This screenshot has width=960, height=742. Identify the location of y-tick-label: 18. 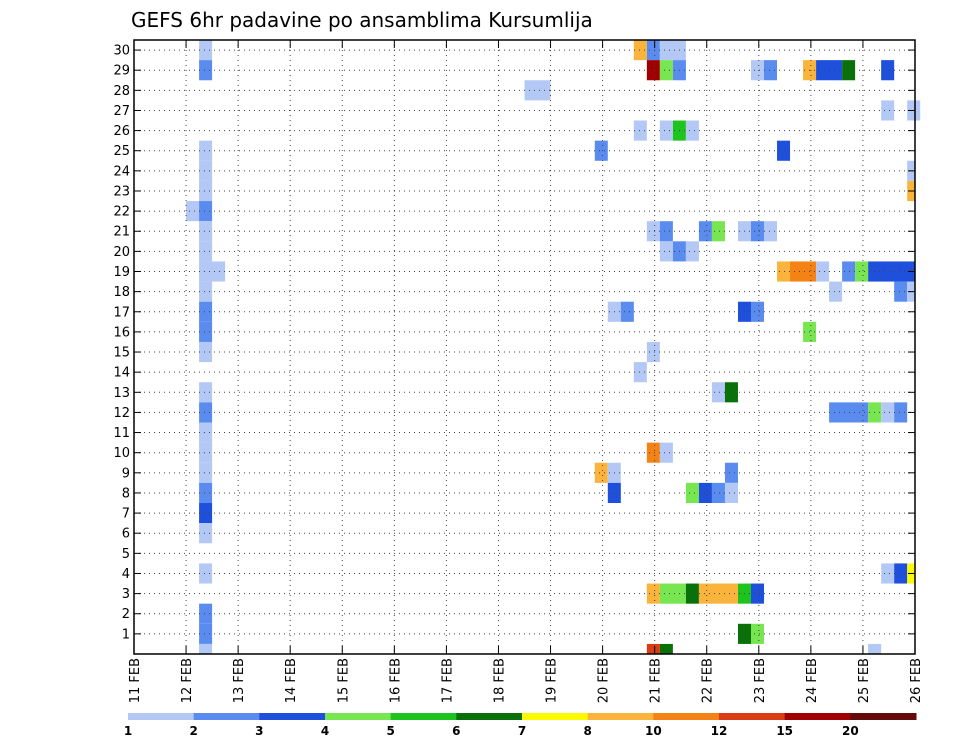
(121, 292).